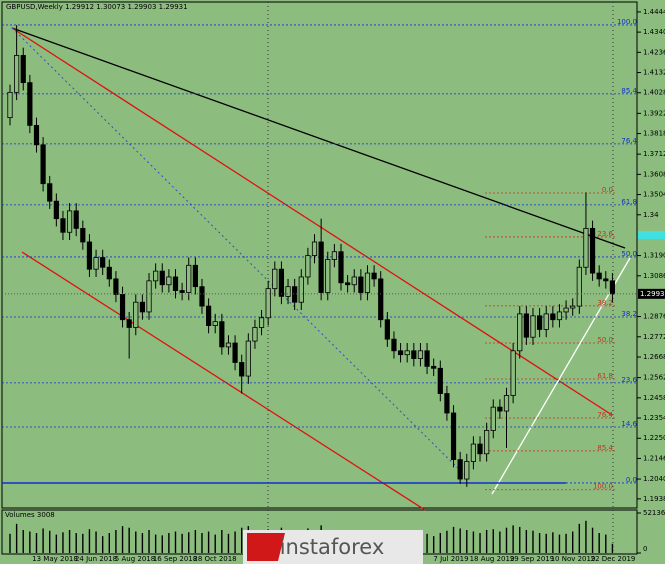  Describe the element at coordinates (532, 559) in the screenshot. I see `x-tick-label: 29 Sep 2019` at that location.